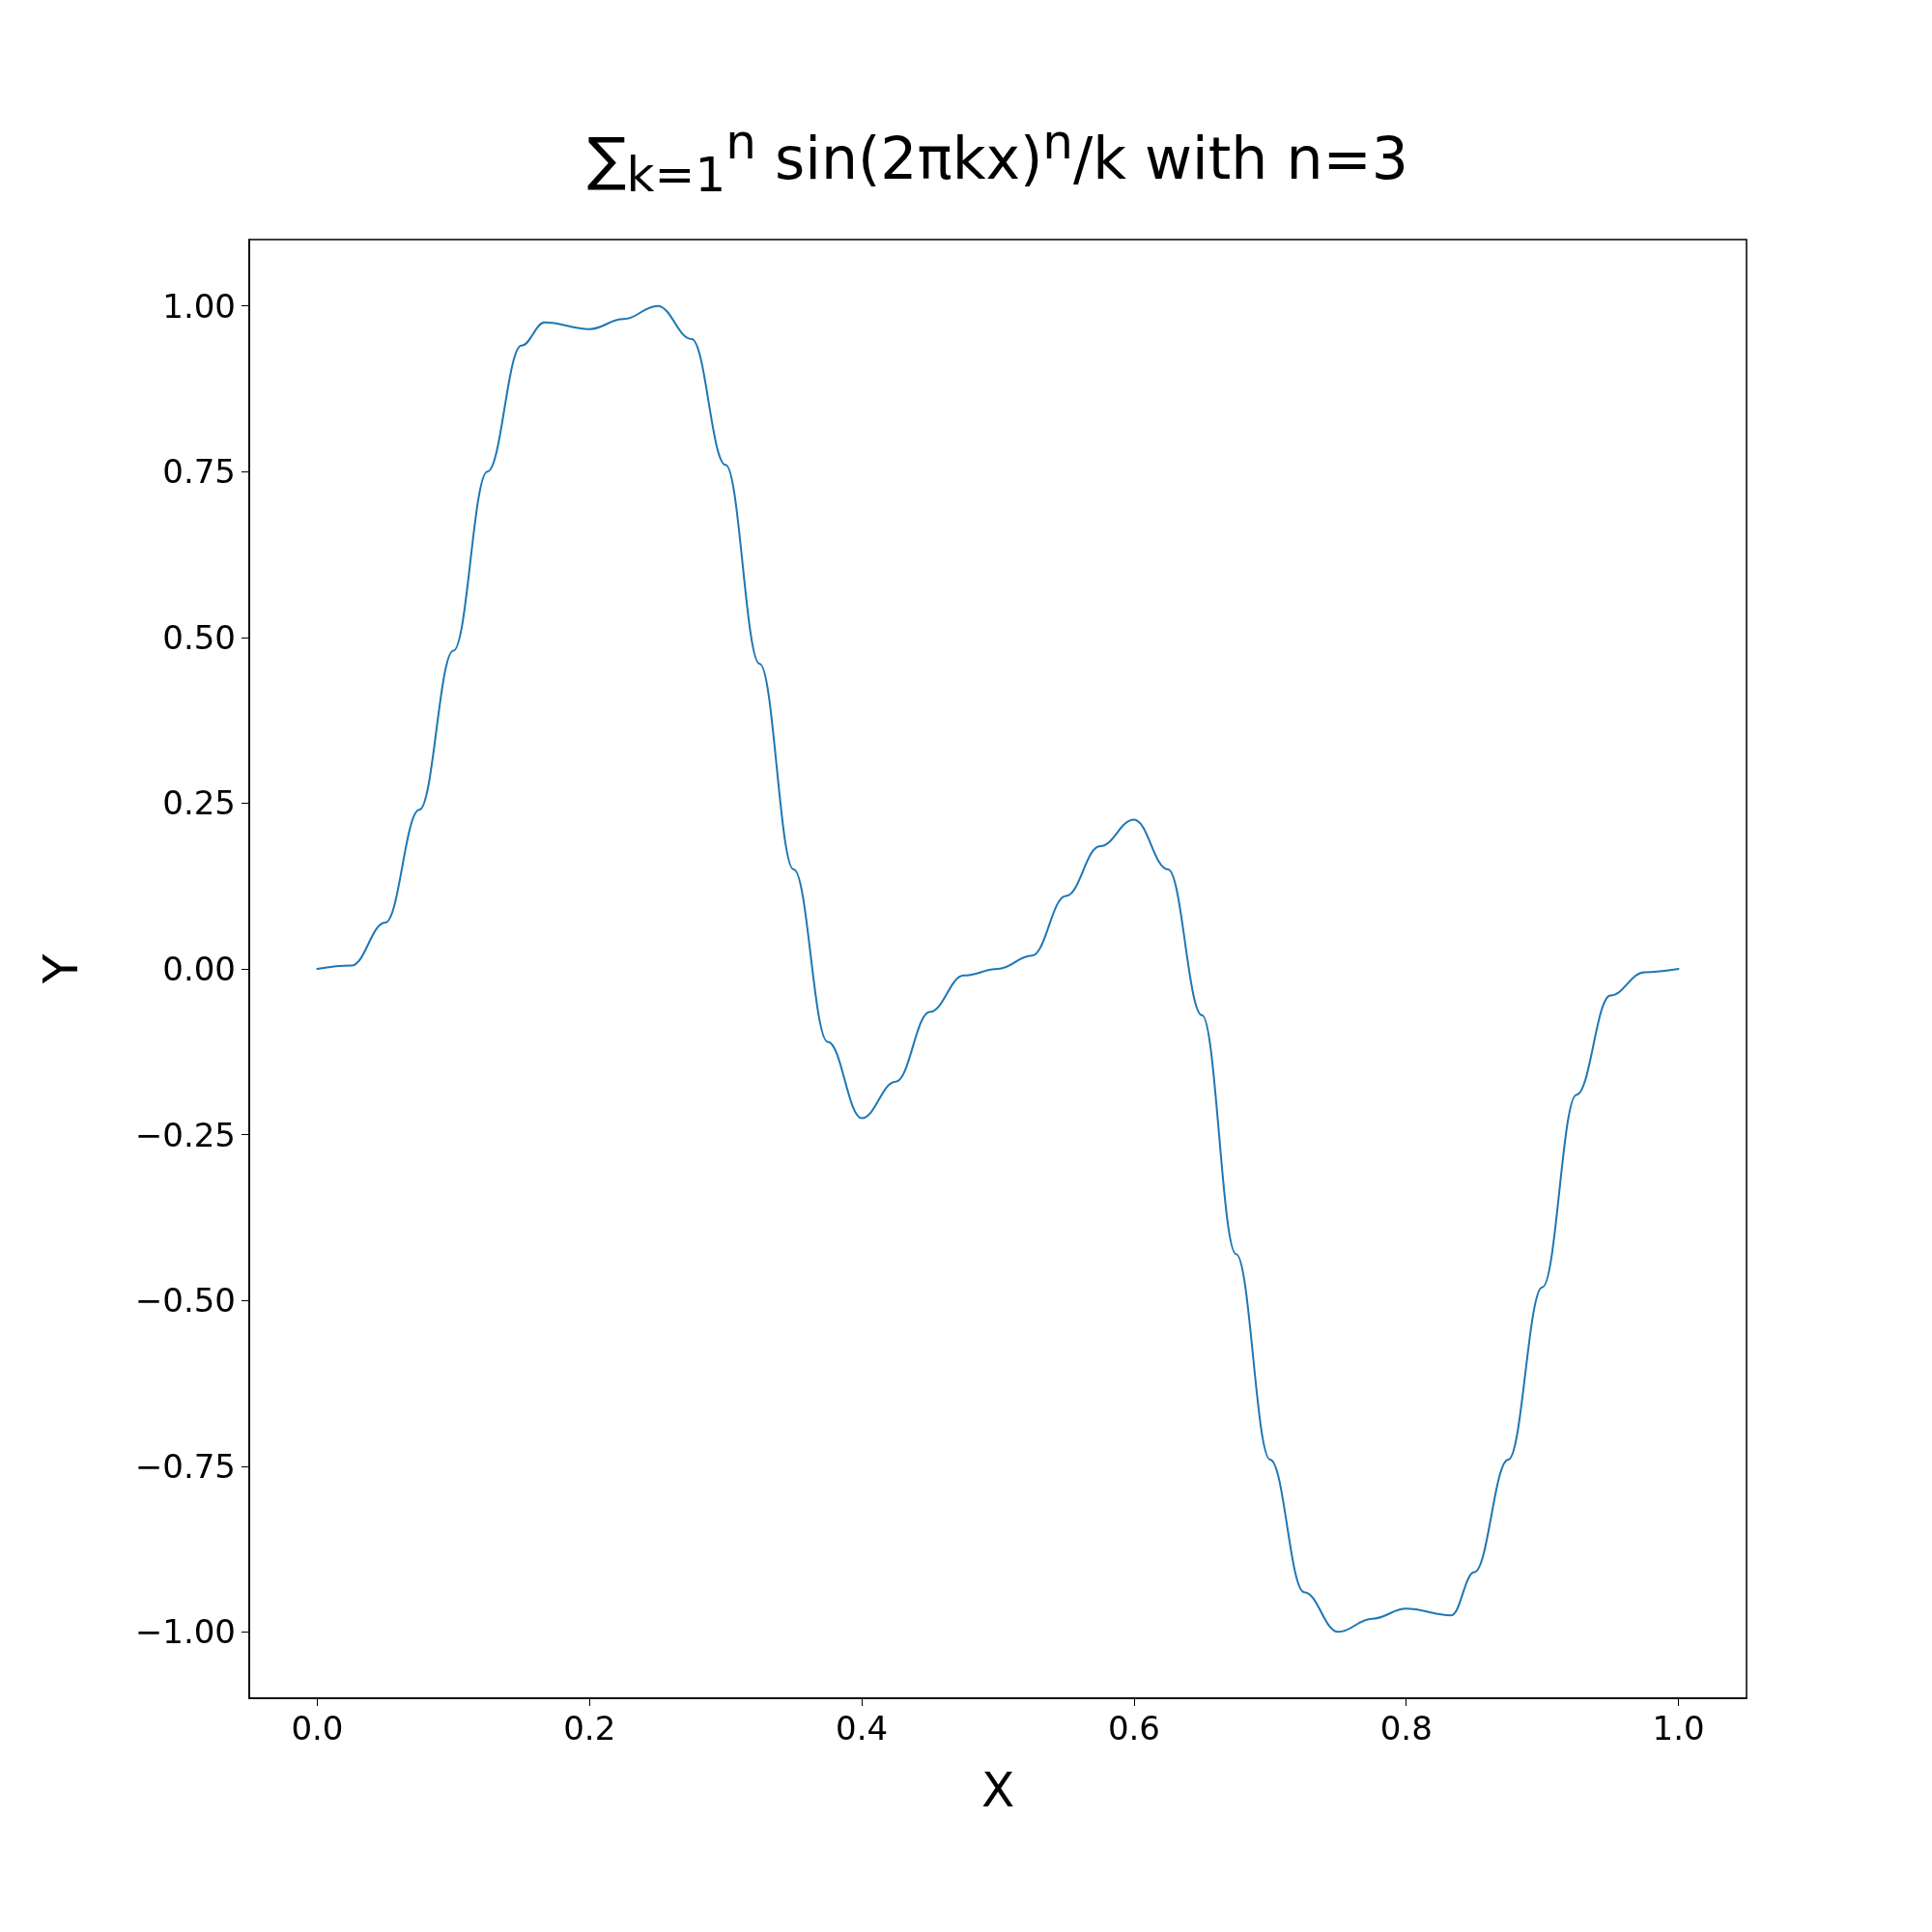 The image size is (1932, 1932). I want to click on y-tick-label: 1.00, so click(199, 306).